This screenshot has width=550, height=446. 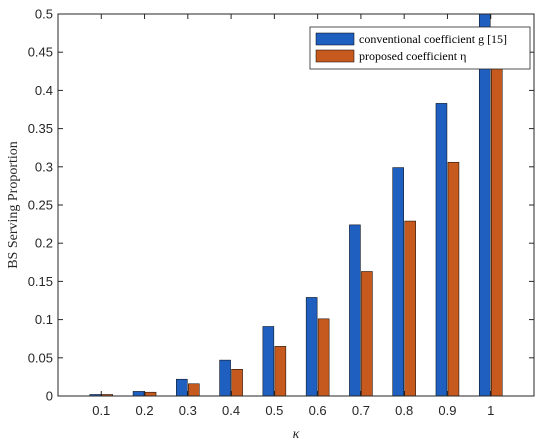 I want to click on x-tick-label: 0.2, so click(x=145, y=410).